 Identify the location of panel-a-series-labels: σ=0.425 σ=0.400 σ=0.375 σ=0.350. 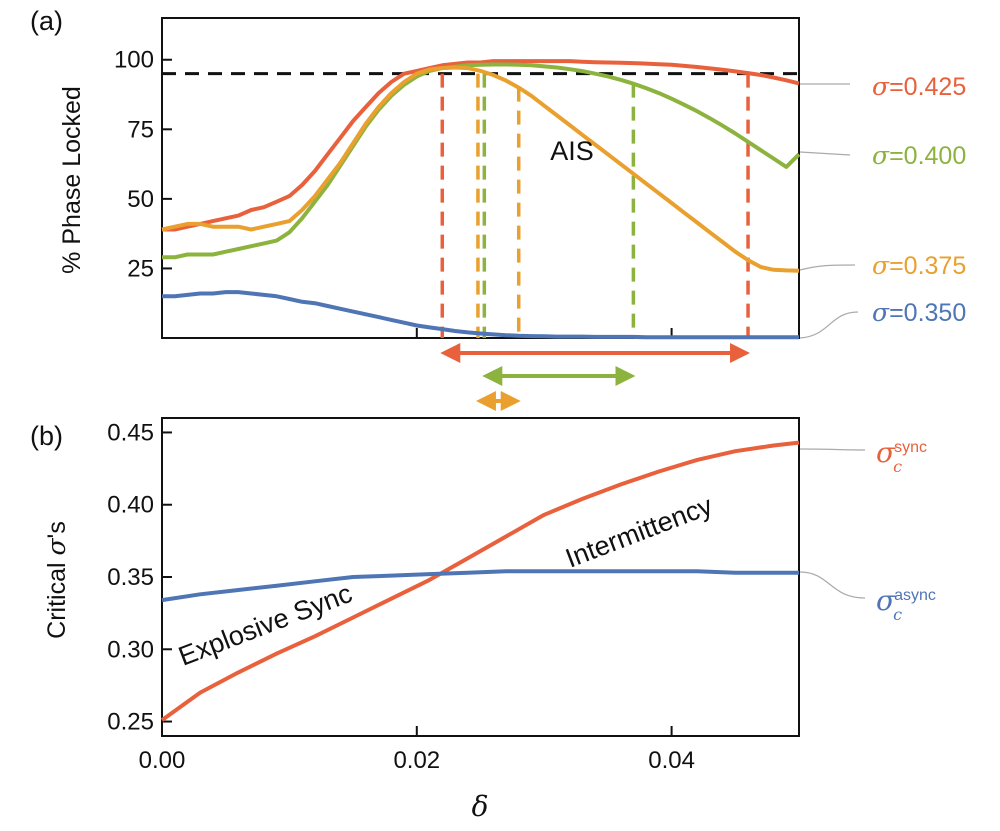
(882, 205).